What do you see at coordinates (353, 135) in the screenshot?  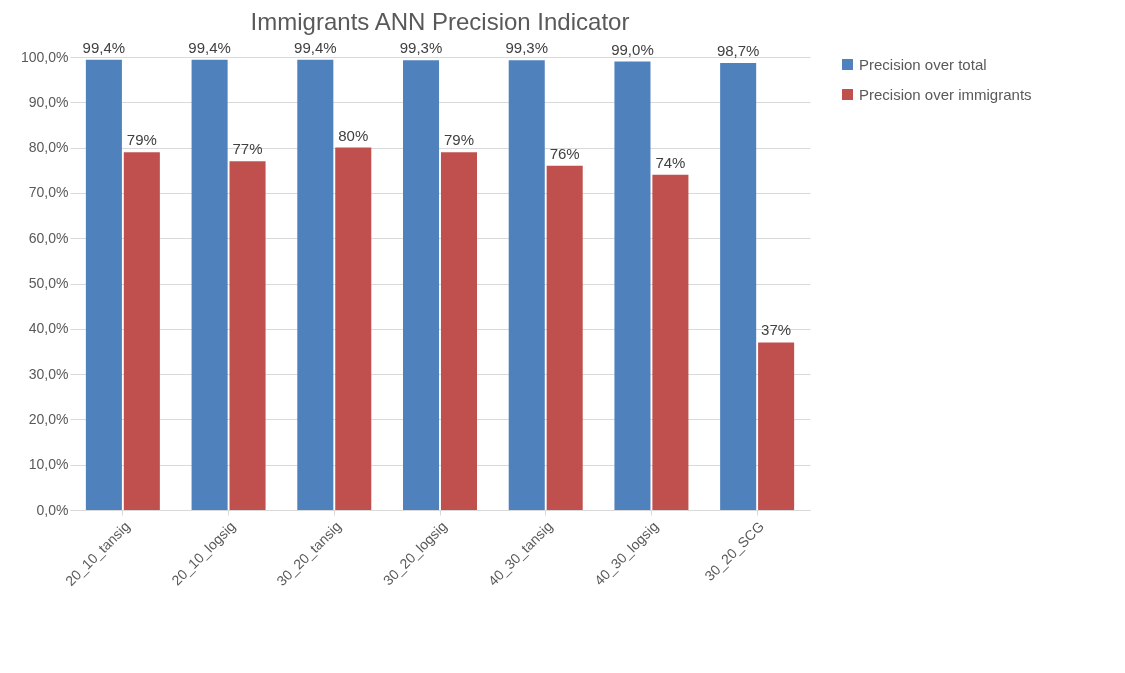 I see `data-label: 80%` at bounding box center [353, 135].